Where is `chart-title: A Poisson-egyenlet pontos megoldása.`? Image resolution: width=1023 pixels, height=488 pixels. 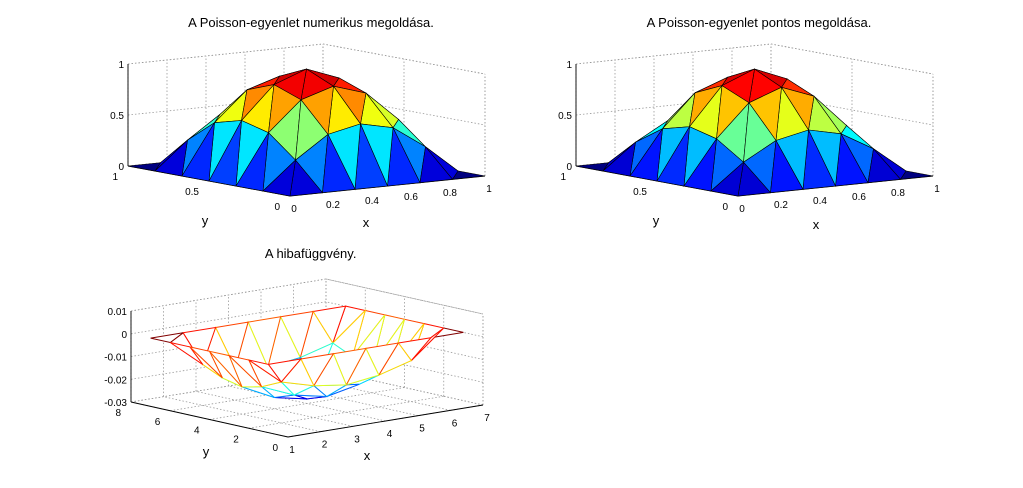
chart-title: A Poisson-egyenlet pontos megoldása. is located at coordinates (759, 22).